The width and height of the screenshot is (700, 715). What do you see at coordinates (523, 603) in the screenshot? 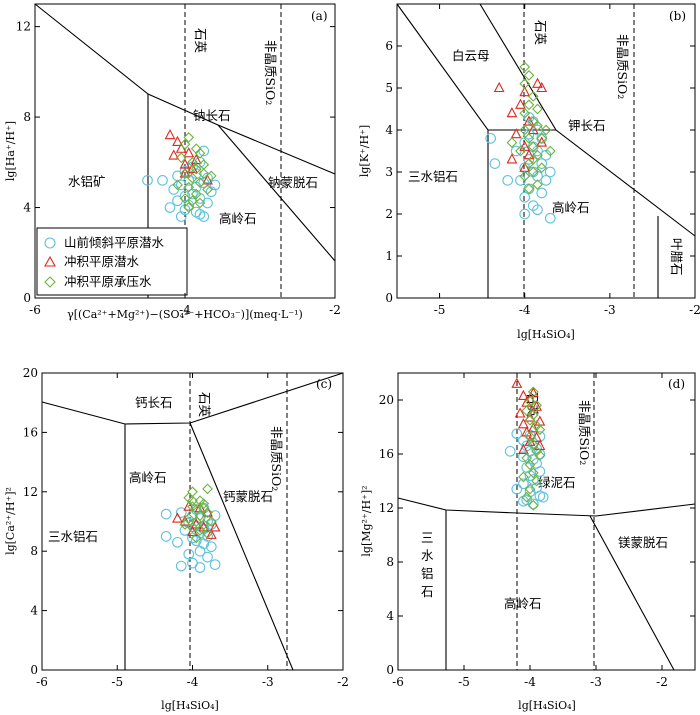
I see `region-label-d: 高岭石` at bounding box center [523, 603].